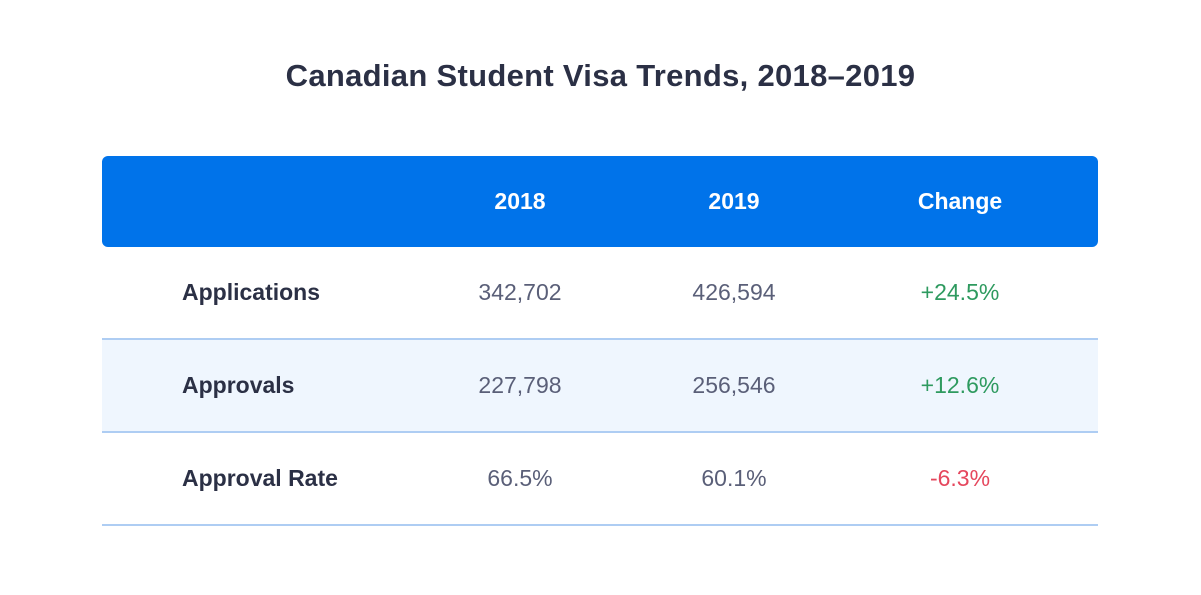  What do you see at coordinates (520, 292) in the screenshot?
I see `value-2018: 342,702` at bounding box center [520, 292].